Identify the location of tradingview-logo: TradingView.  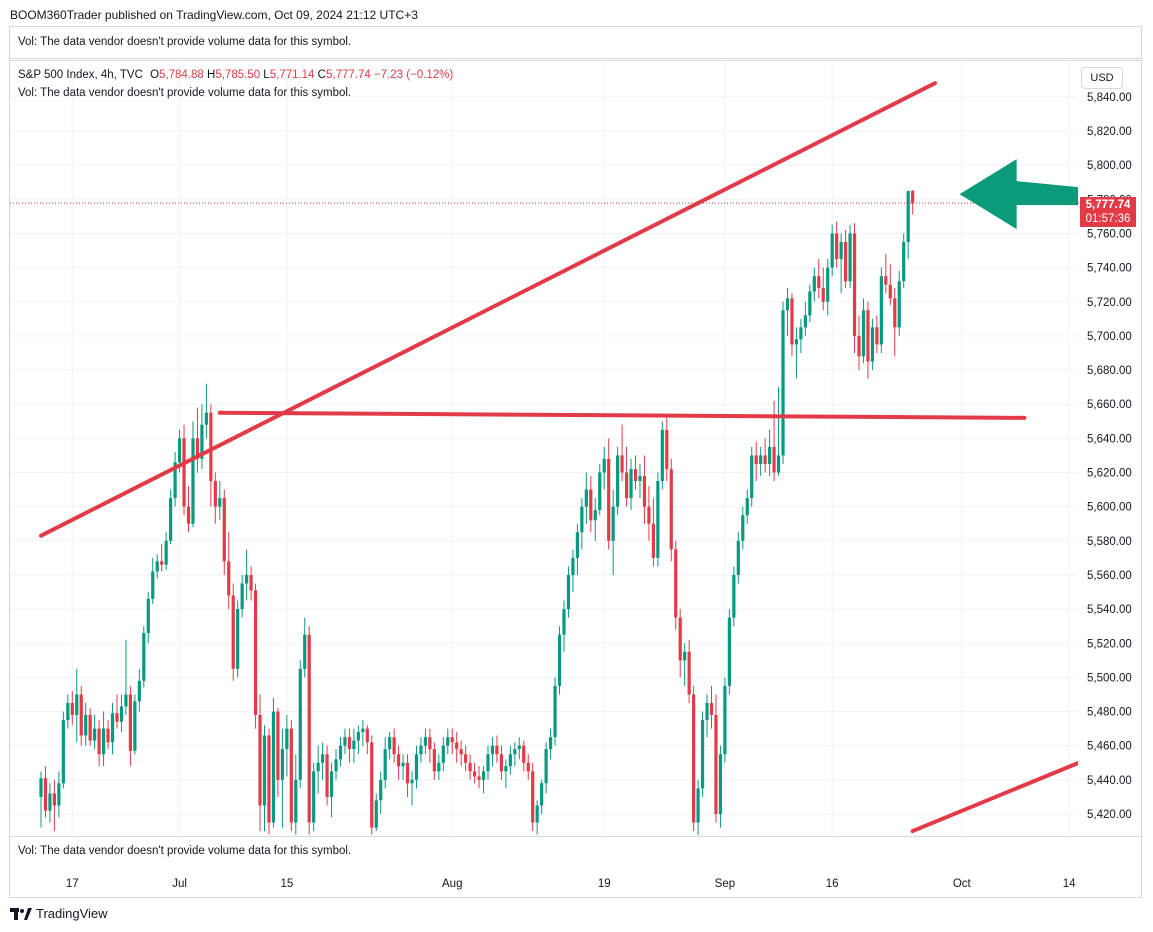
(59, 913).